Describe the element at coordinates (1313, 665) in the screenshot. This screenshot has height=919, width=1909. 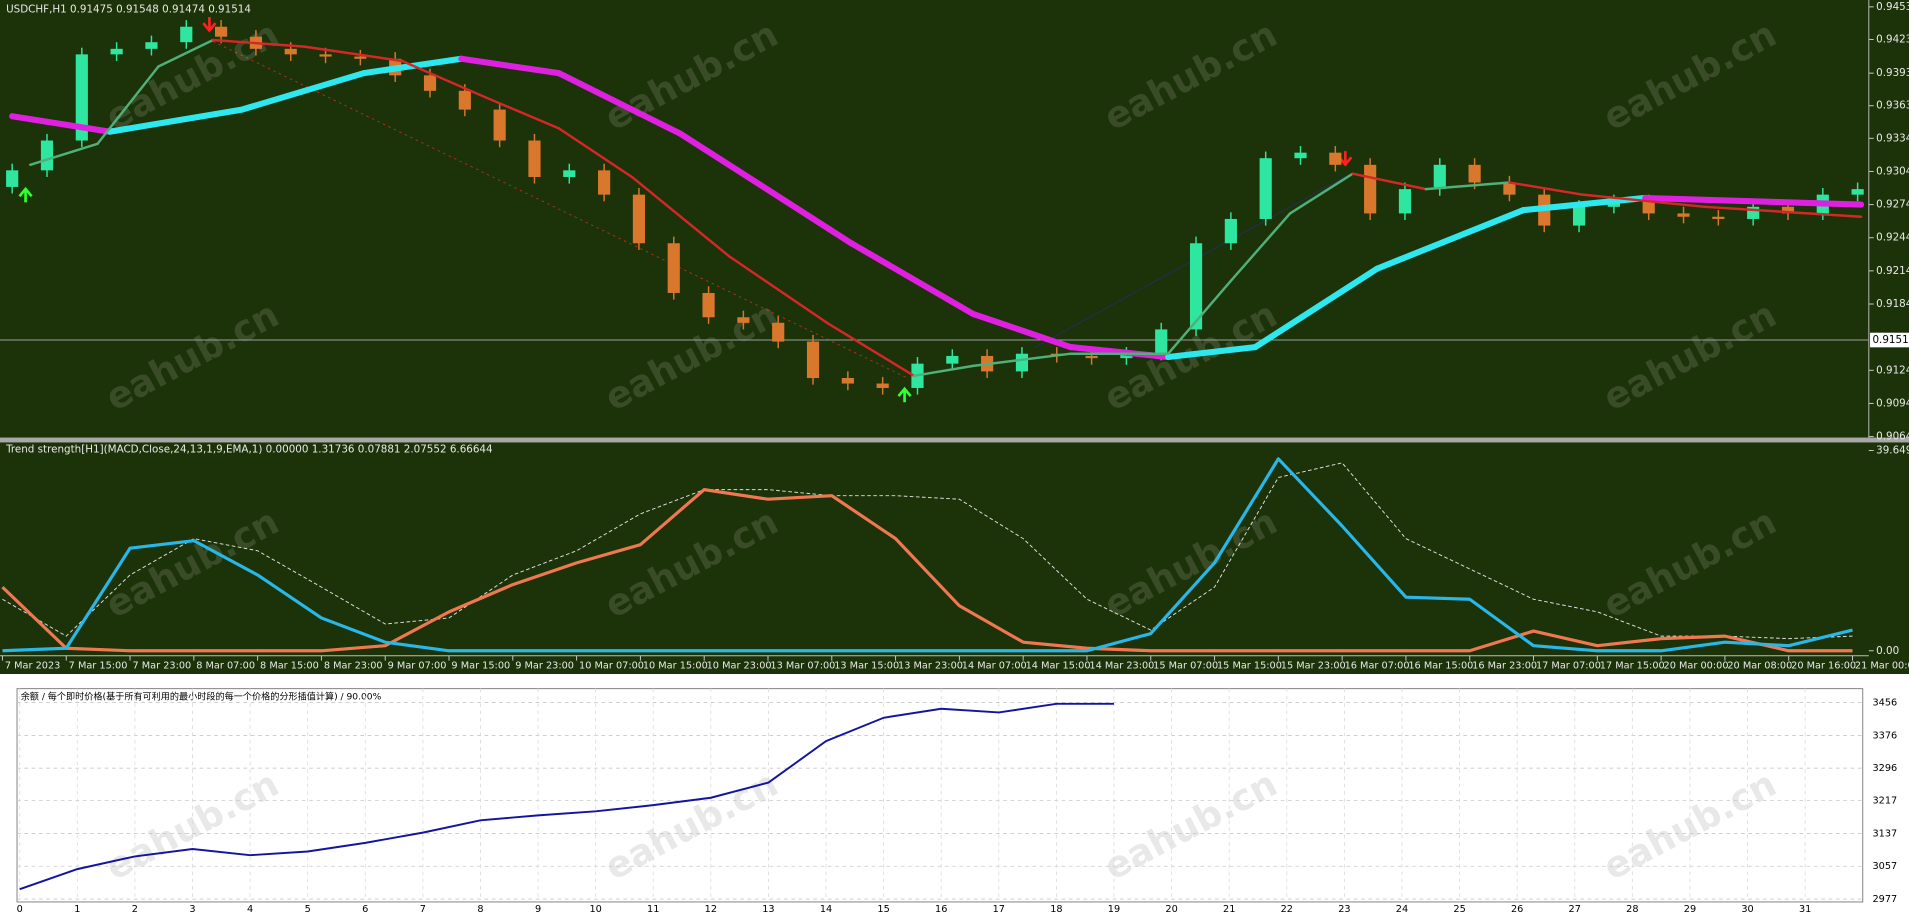
I see `x-tick-label: 15 Mar 23:00` at that location.